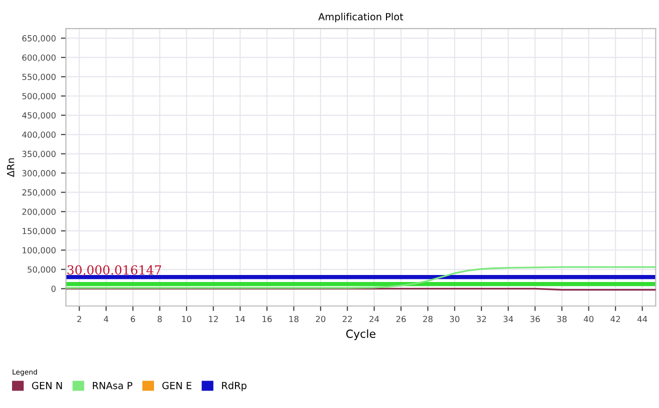  Describe the element at coordinates (112, 386) in the screenshot. I see `legend-label: RNAsa P` at that location.